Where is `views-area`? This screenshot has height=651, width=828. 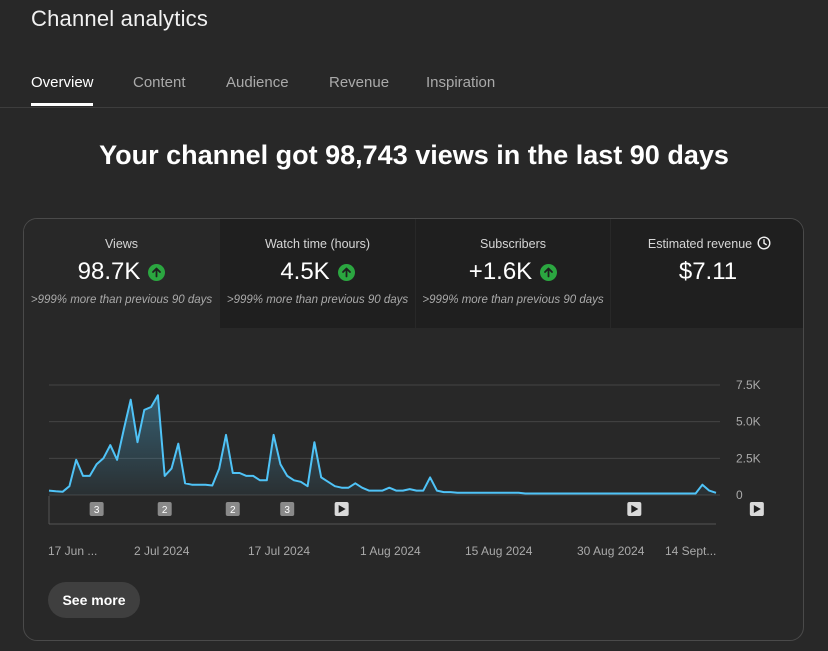
views-area is located at coordinates (382, 445).